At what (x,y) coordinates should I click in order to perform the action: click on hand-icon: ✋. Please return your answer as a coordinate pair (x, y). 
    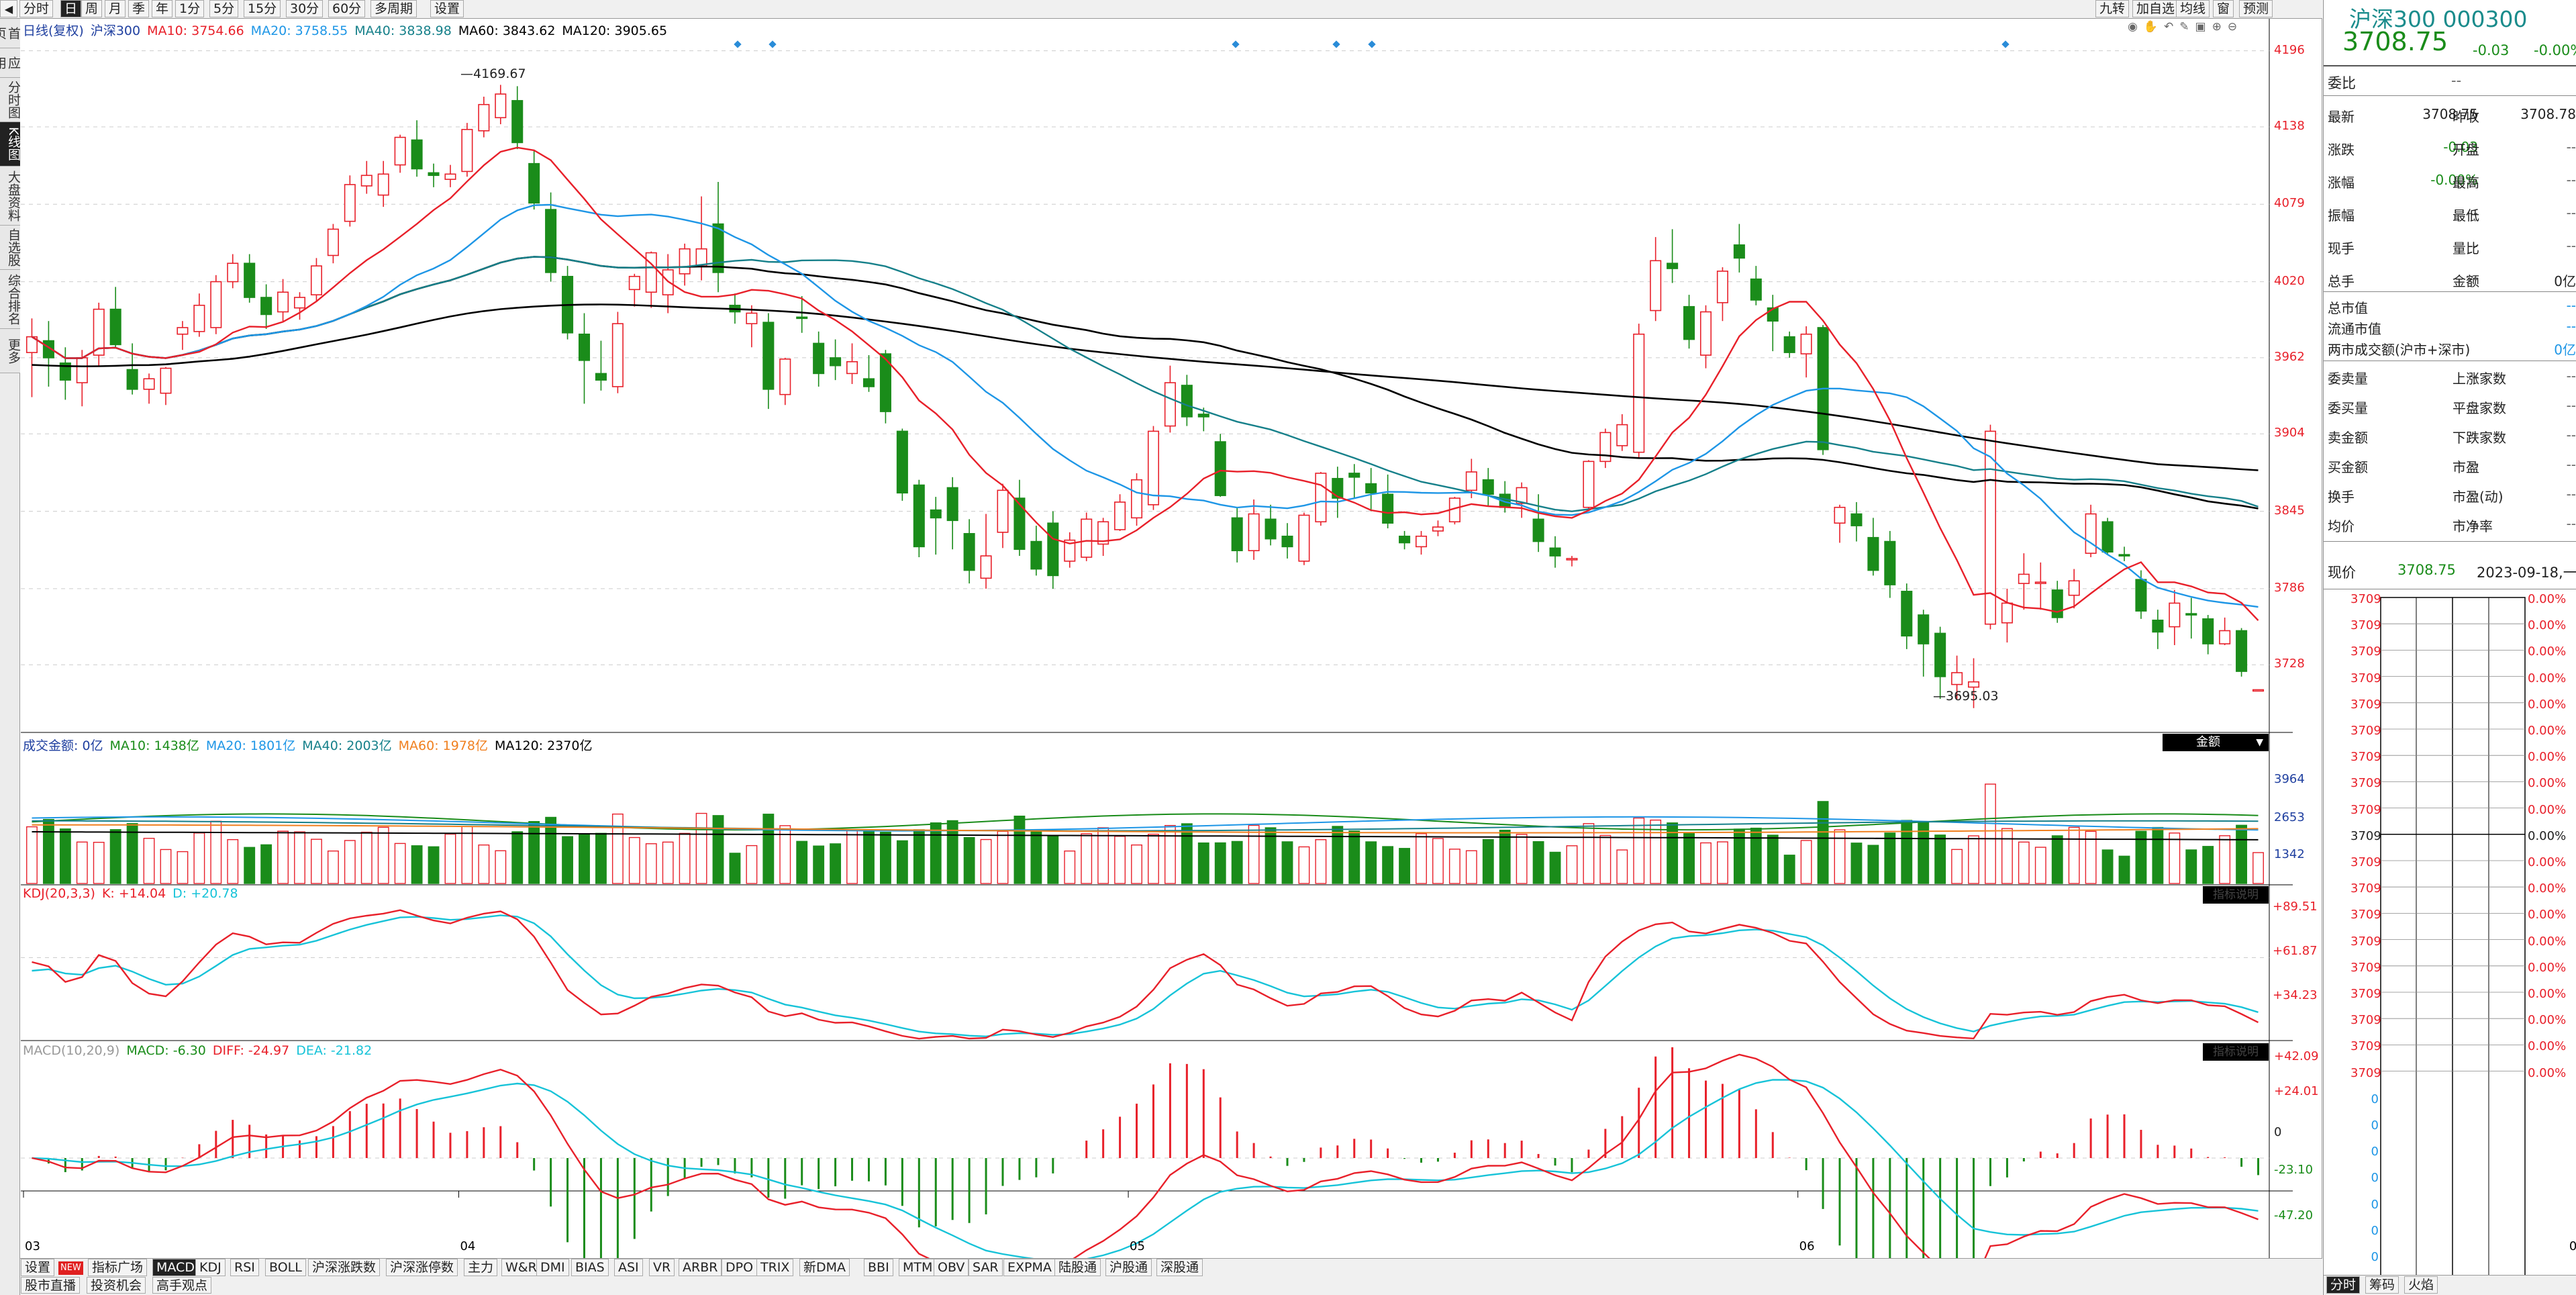
    Looking at the image, I should click on (2154, 27).